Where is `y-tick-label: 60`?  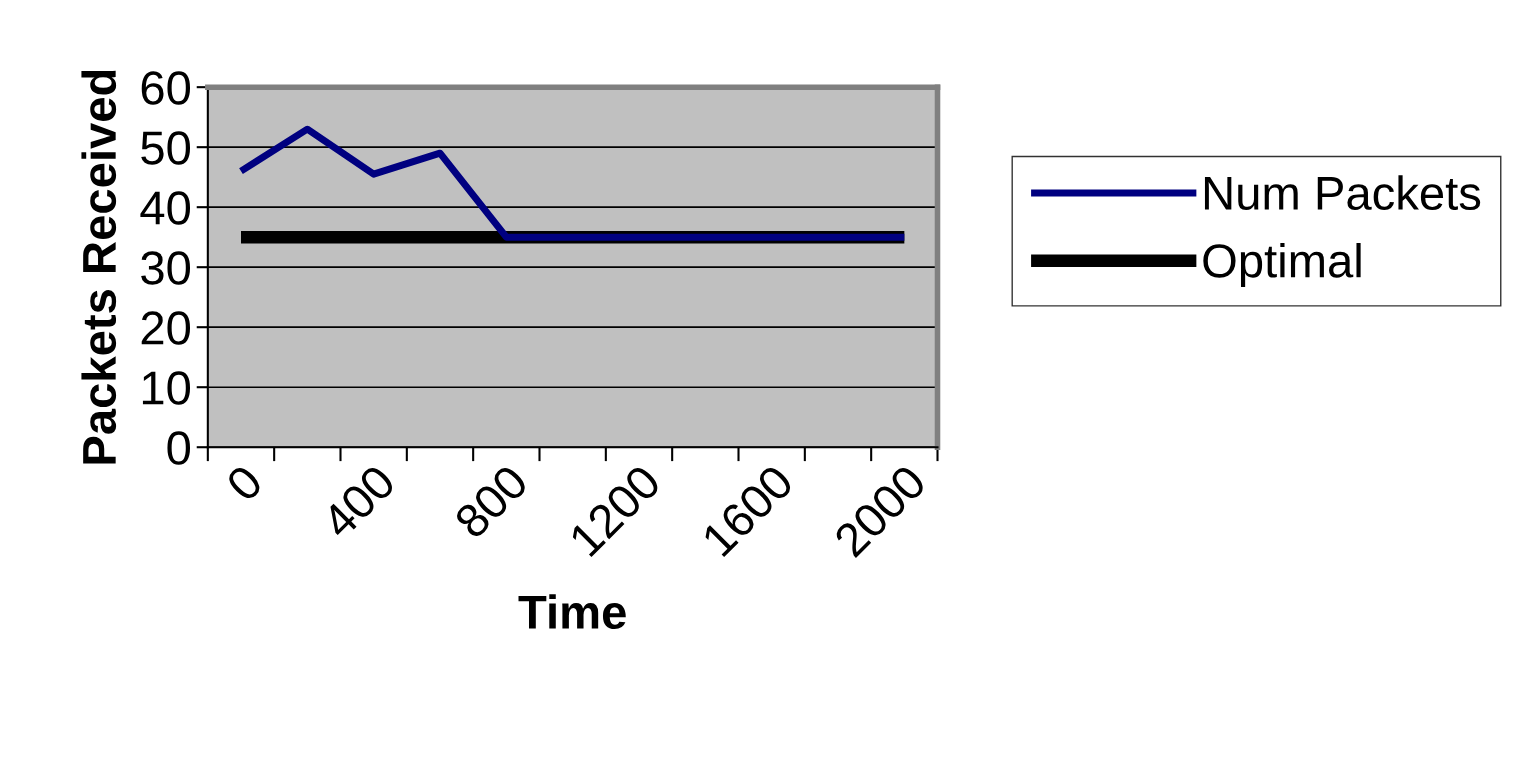
y-tick-label: 60 is located at coordinates (166, 88).